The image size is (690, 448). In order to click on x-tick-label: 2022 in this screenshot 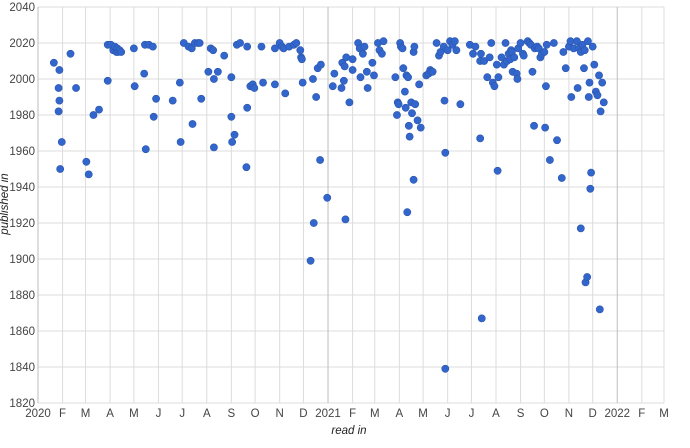, I will do `click(617, 414)`.